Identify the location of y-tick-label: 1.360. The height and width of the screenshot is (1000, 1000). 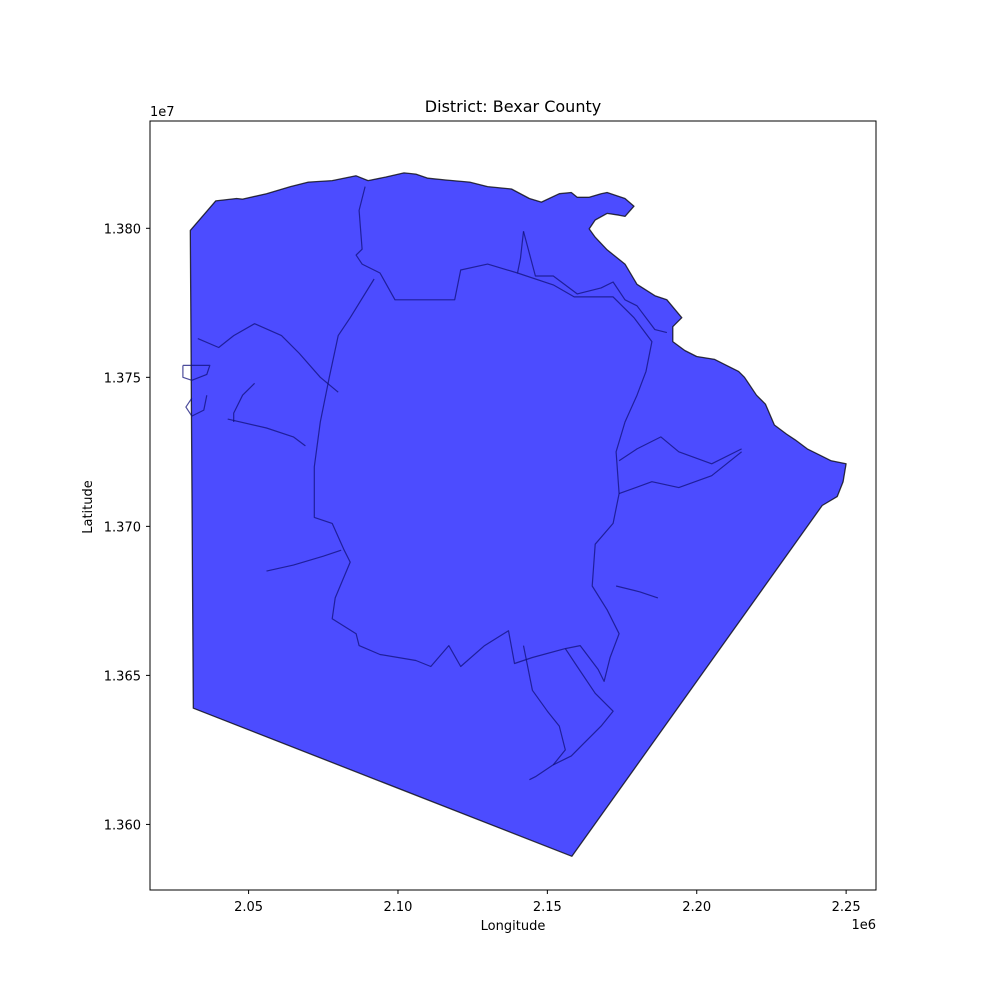
(122, 825).